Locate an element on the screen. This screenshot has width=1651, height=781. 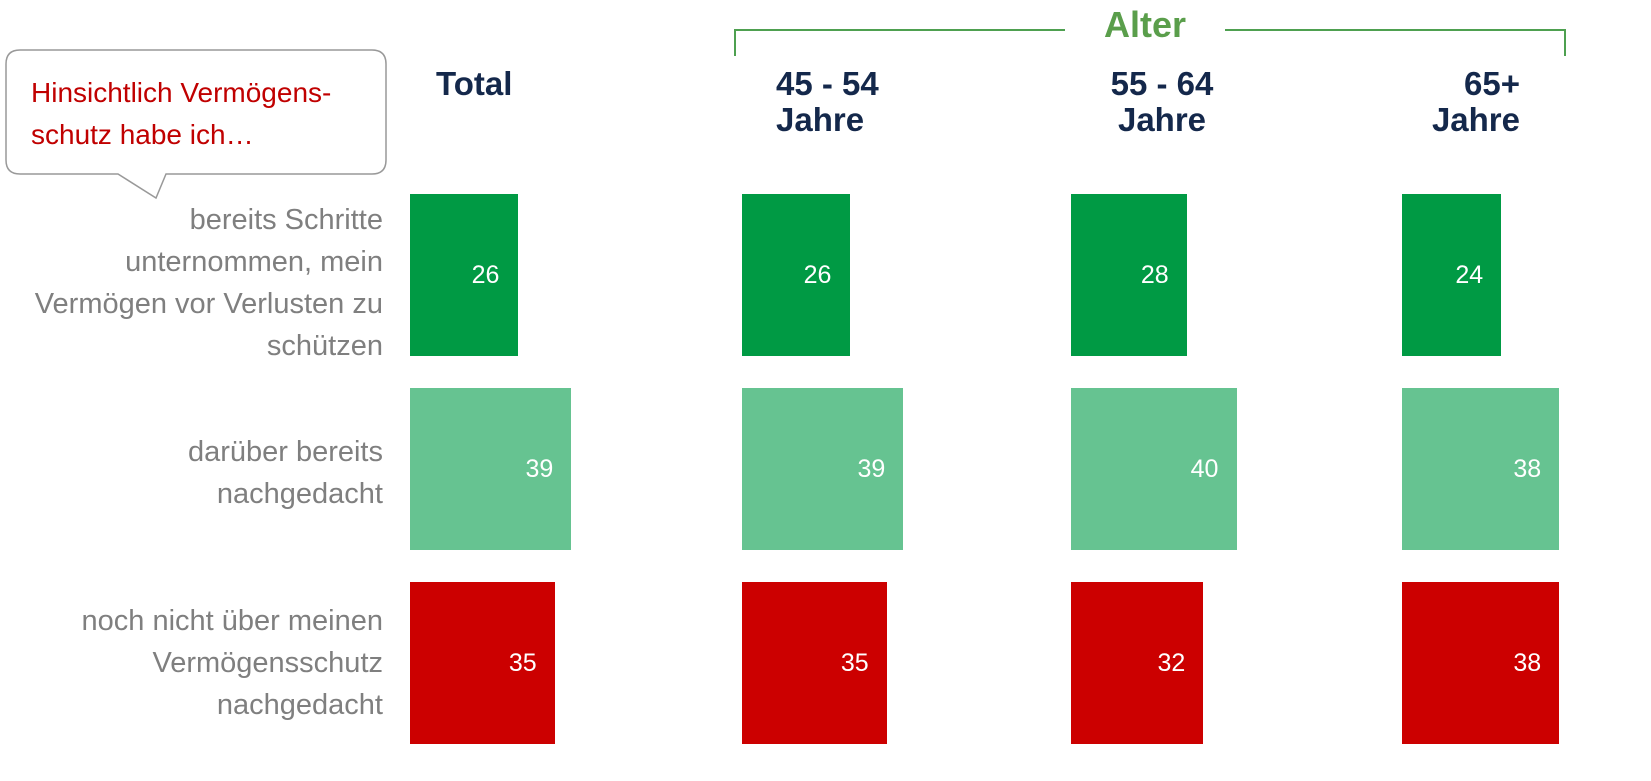
callout-line: Hinsichtlich Vermögens- is located at coordinates (181, 92).